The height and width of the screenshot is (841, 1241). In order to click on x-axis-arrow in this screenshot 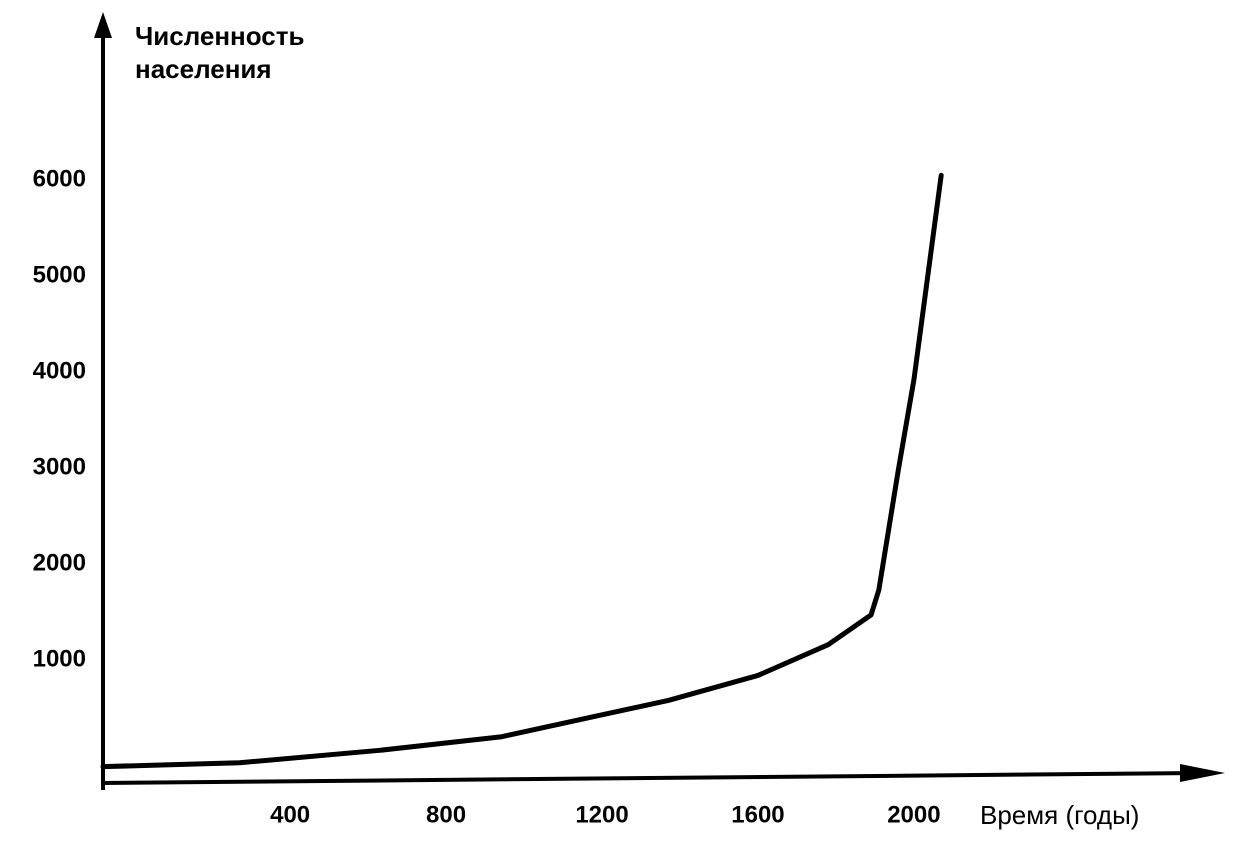, I will do `click(1202, 773)`.